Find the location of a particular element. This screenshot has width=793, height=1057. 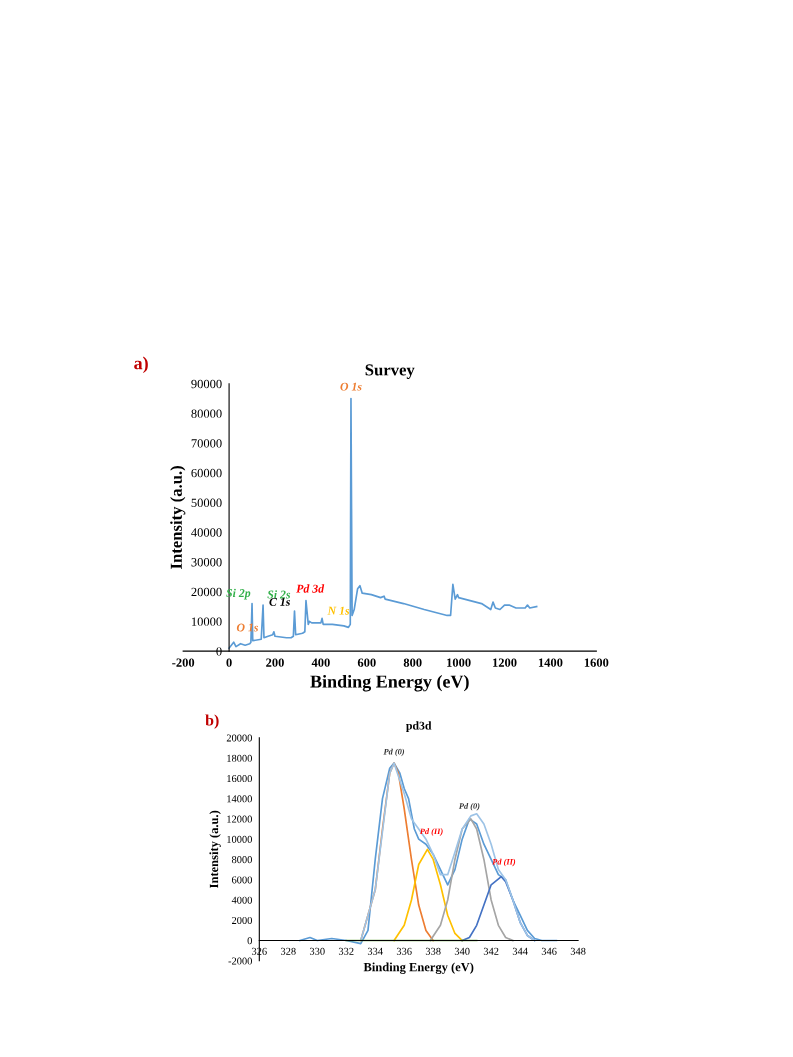

y-tick-label: 14000 is located at coordinates (239, 799).